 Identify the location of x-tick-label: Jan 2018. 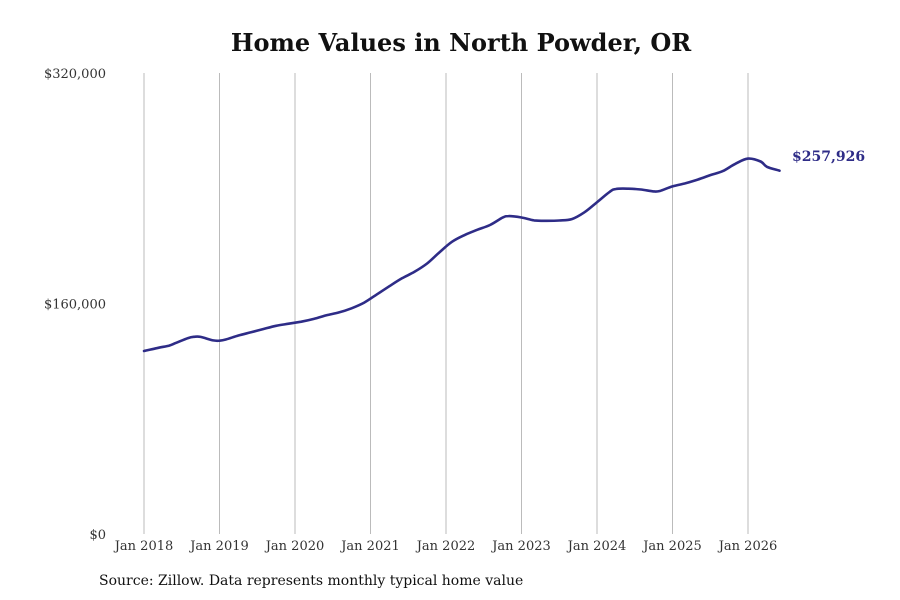
(143, 546).